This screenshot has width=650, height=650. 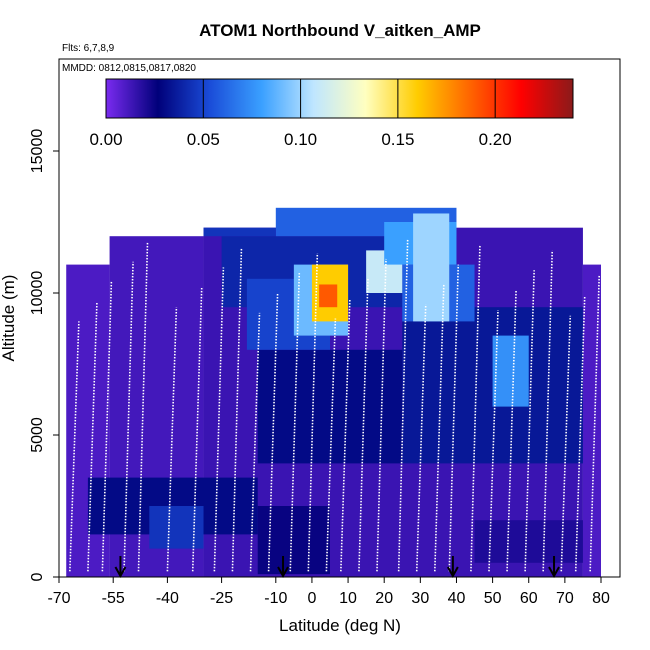 What do you see at coordinates (601, 598) in the screenshot?
I see `x-tick-label-13: 80` at bounding box center [601, 598].